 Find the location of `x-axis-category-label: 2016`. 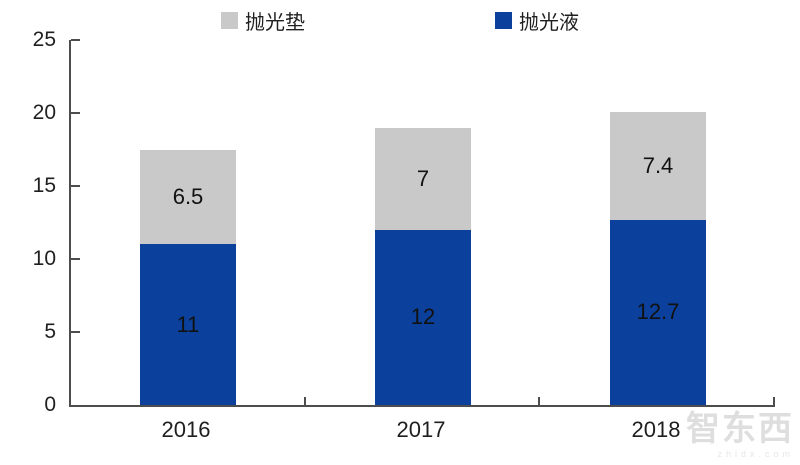

x-axis-category-label: 2016 is located at coordinates (186, 429).